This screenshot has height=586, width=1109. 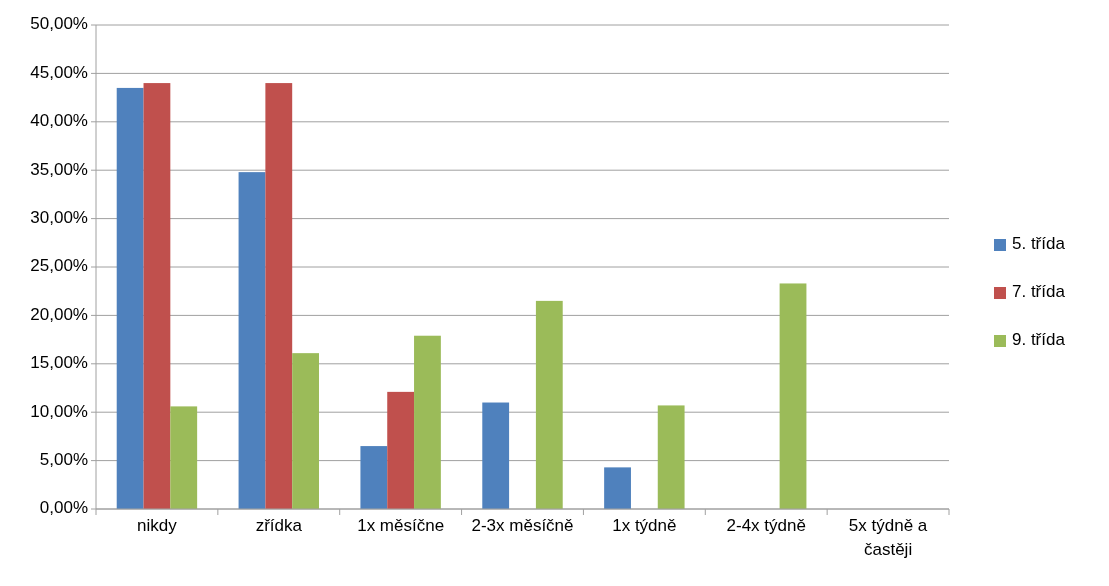 What do you see at coordinates (522, 525) in the screenshot?
I see `x-tick-label: 2-3x měsíčně` at bounding box center [522, 525].